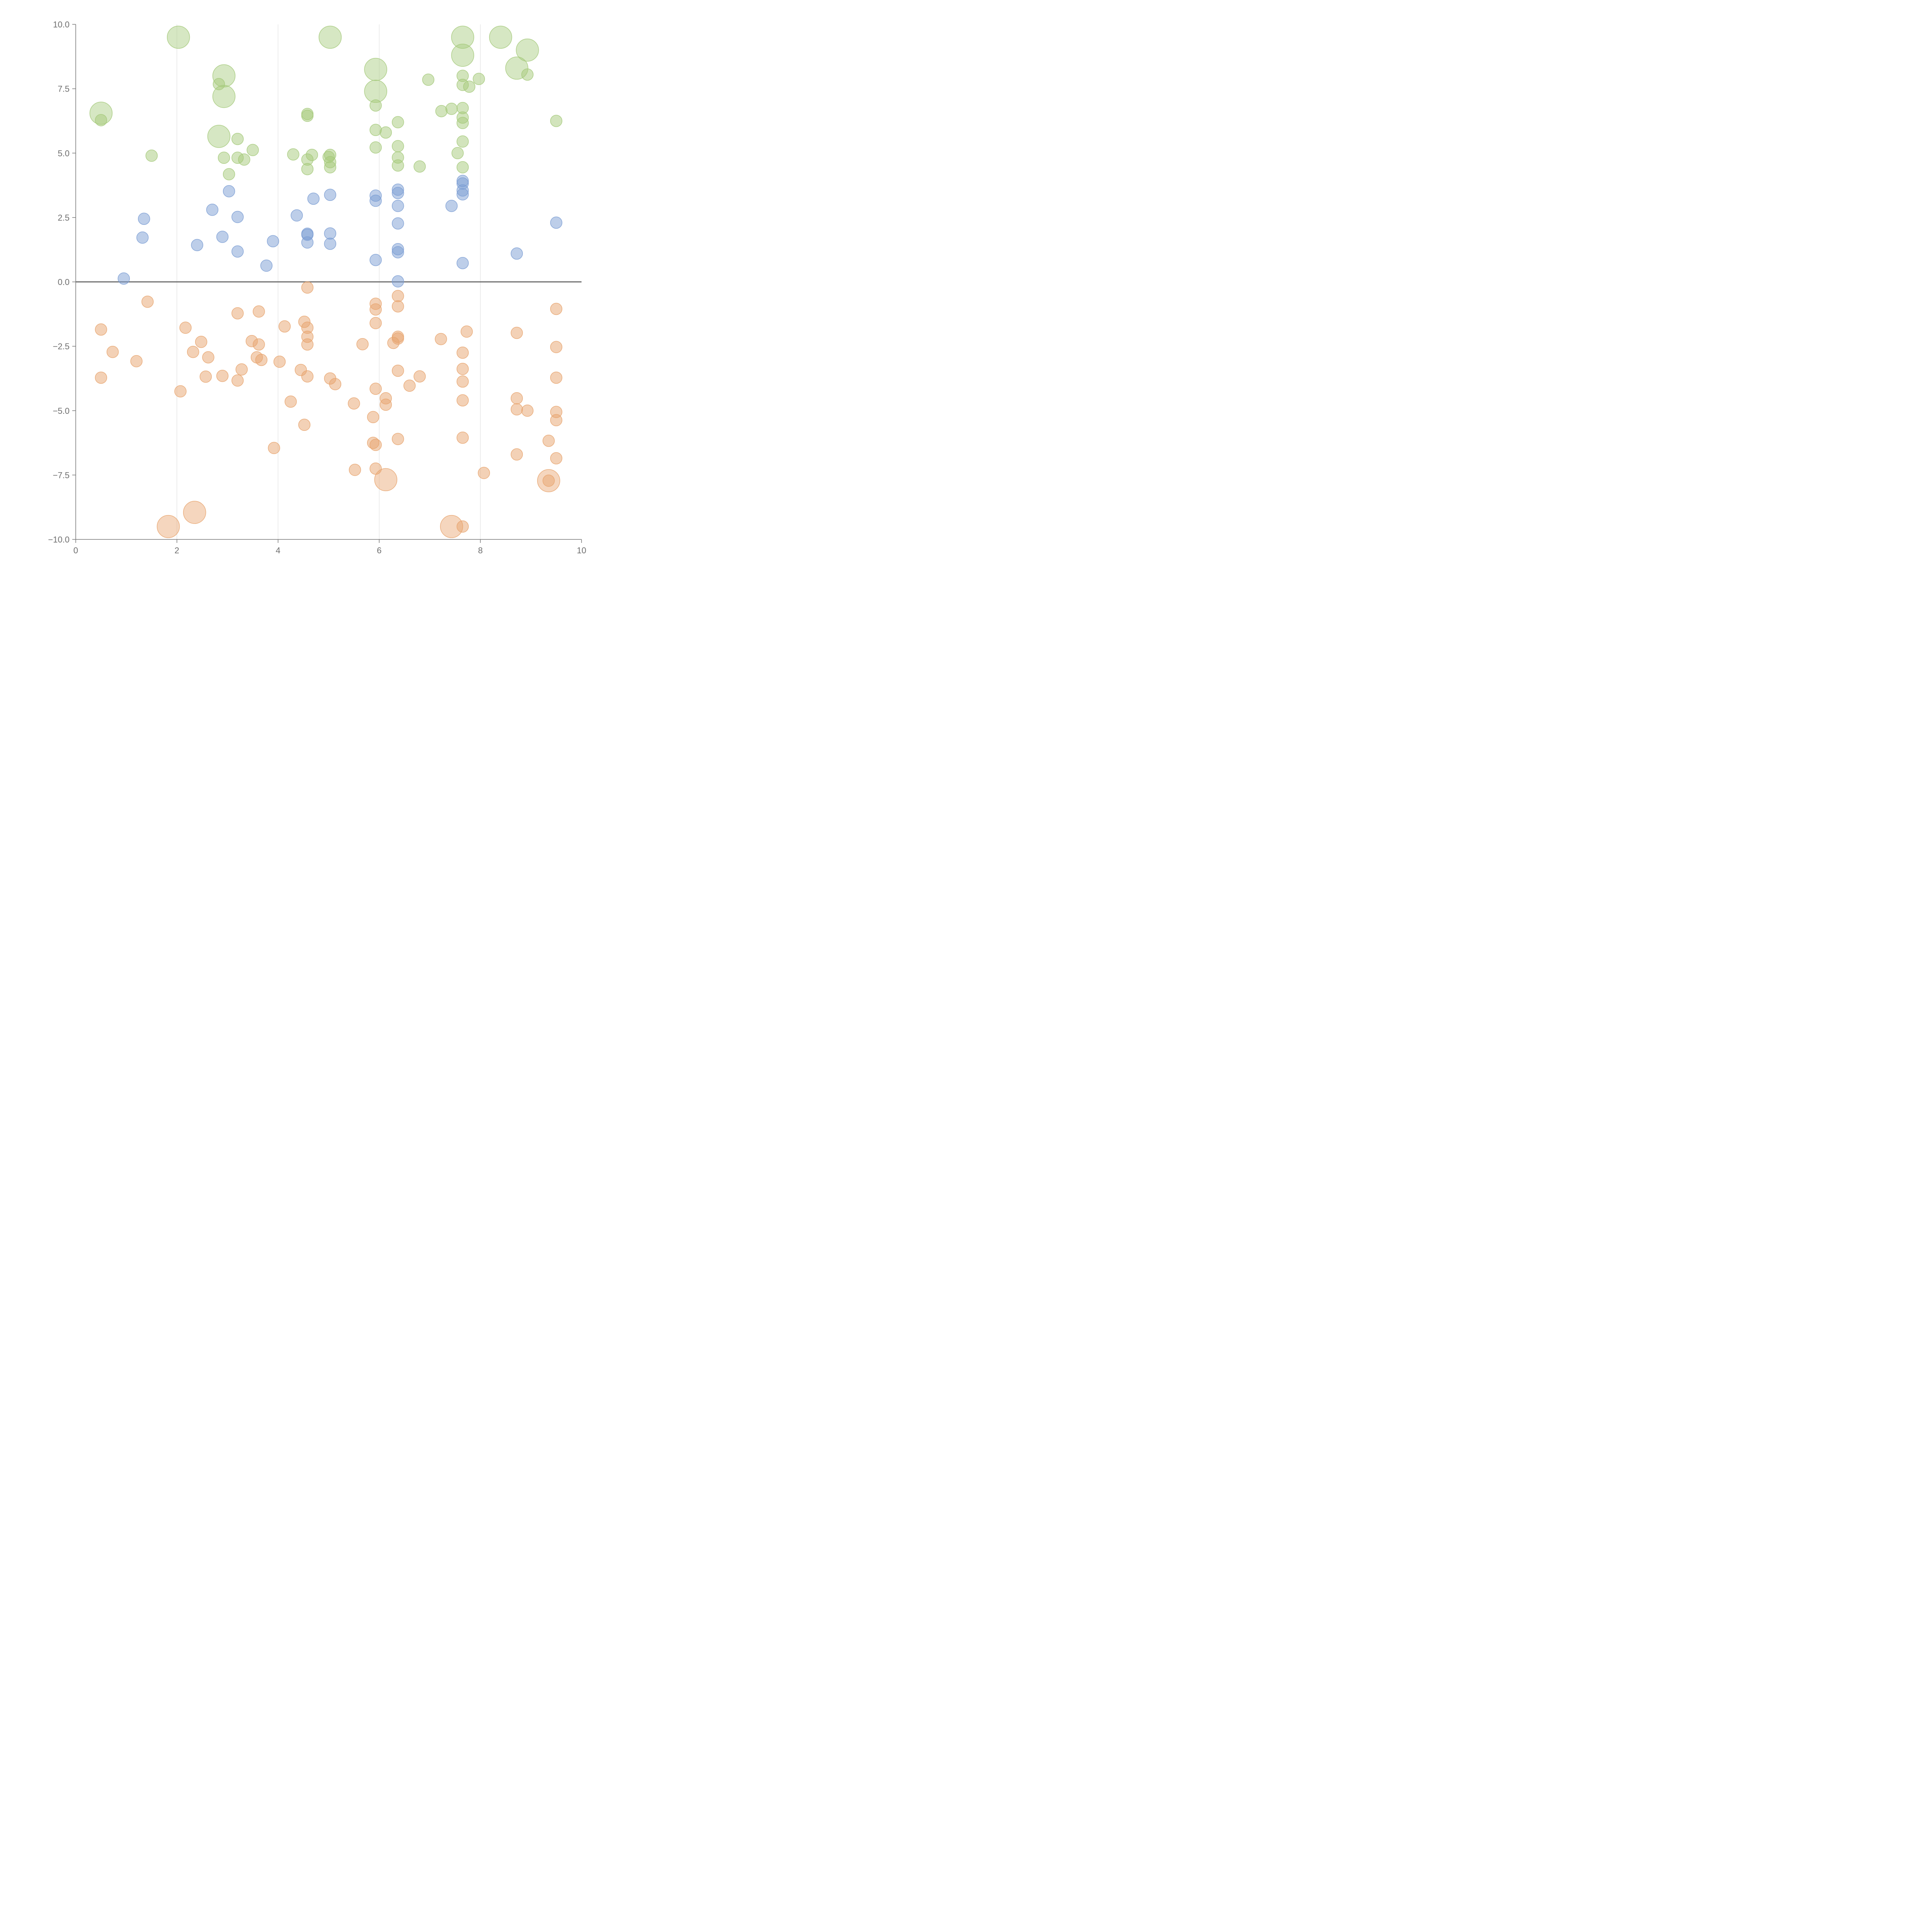  Describe the element at coordinates (62, 411) in the screenshot. I see `y-tick-label: −5.0` at that location.